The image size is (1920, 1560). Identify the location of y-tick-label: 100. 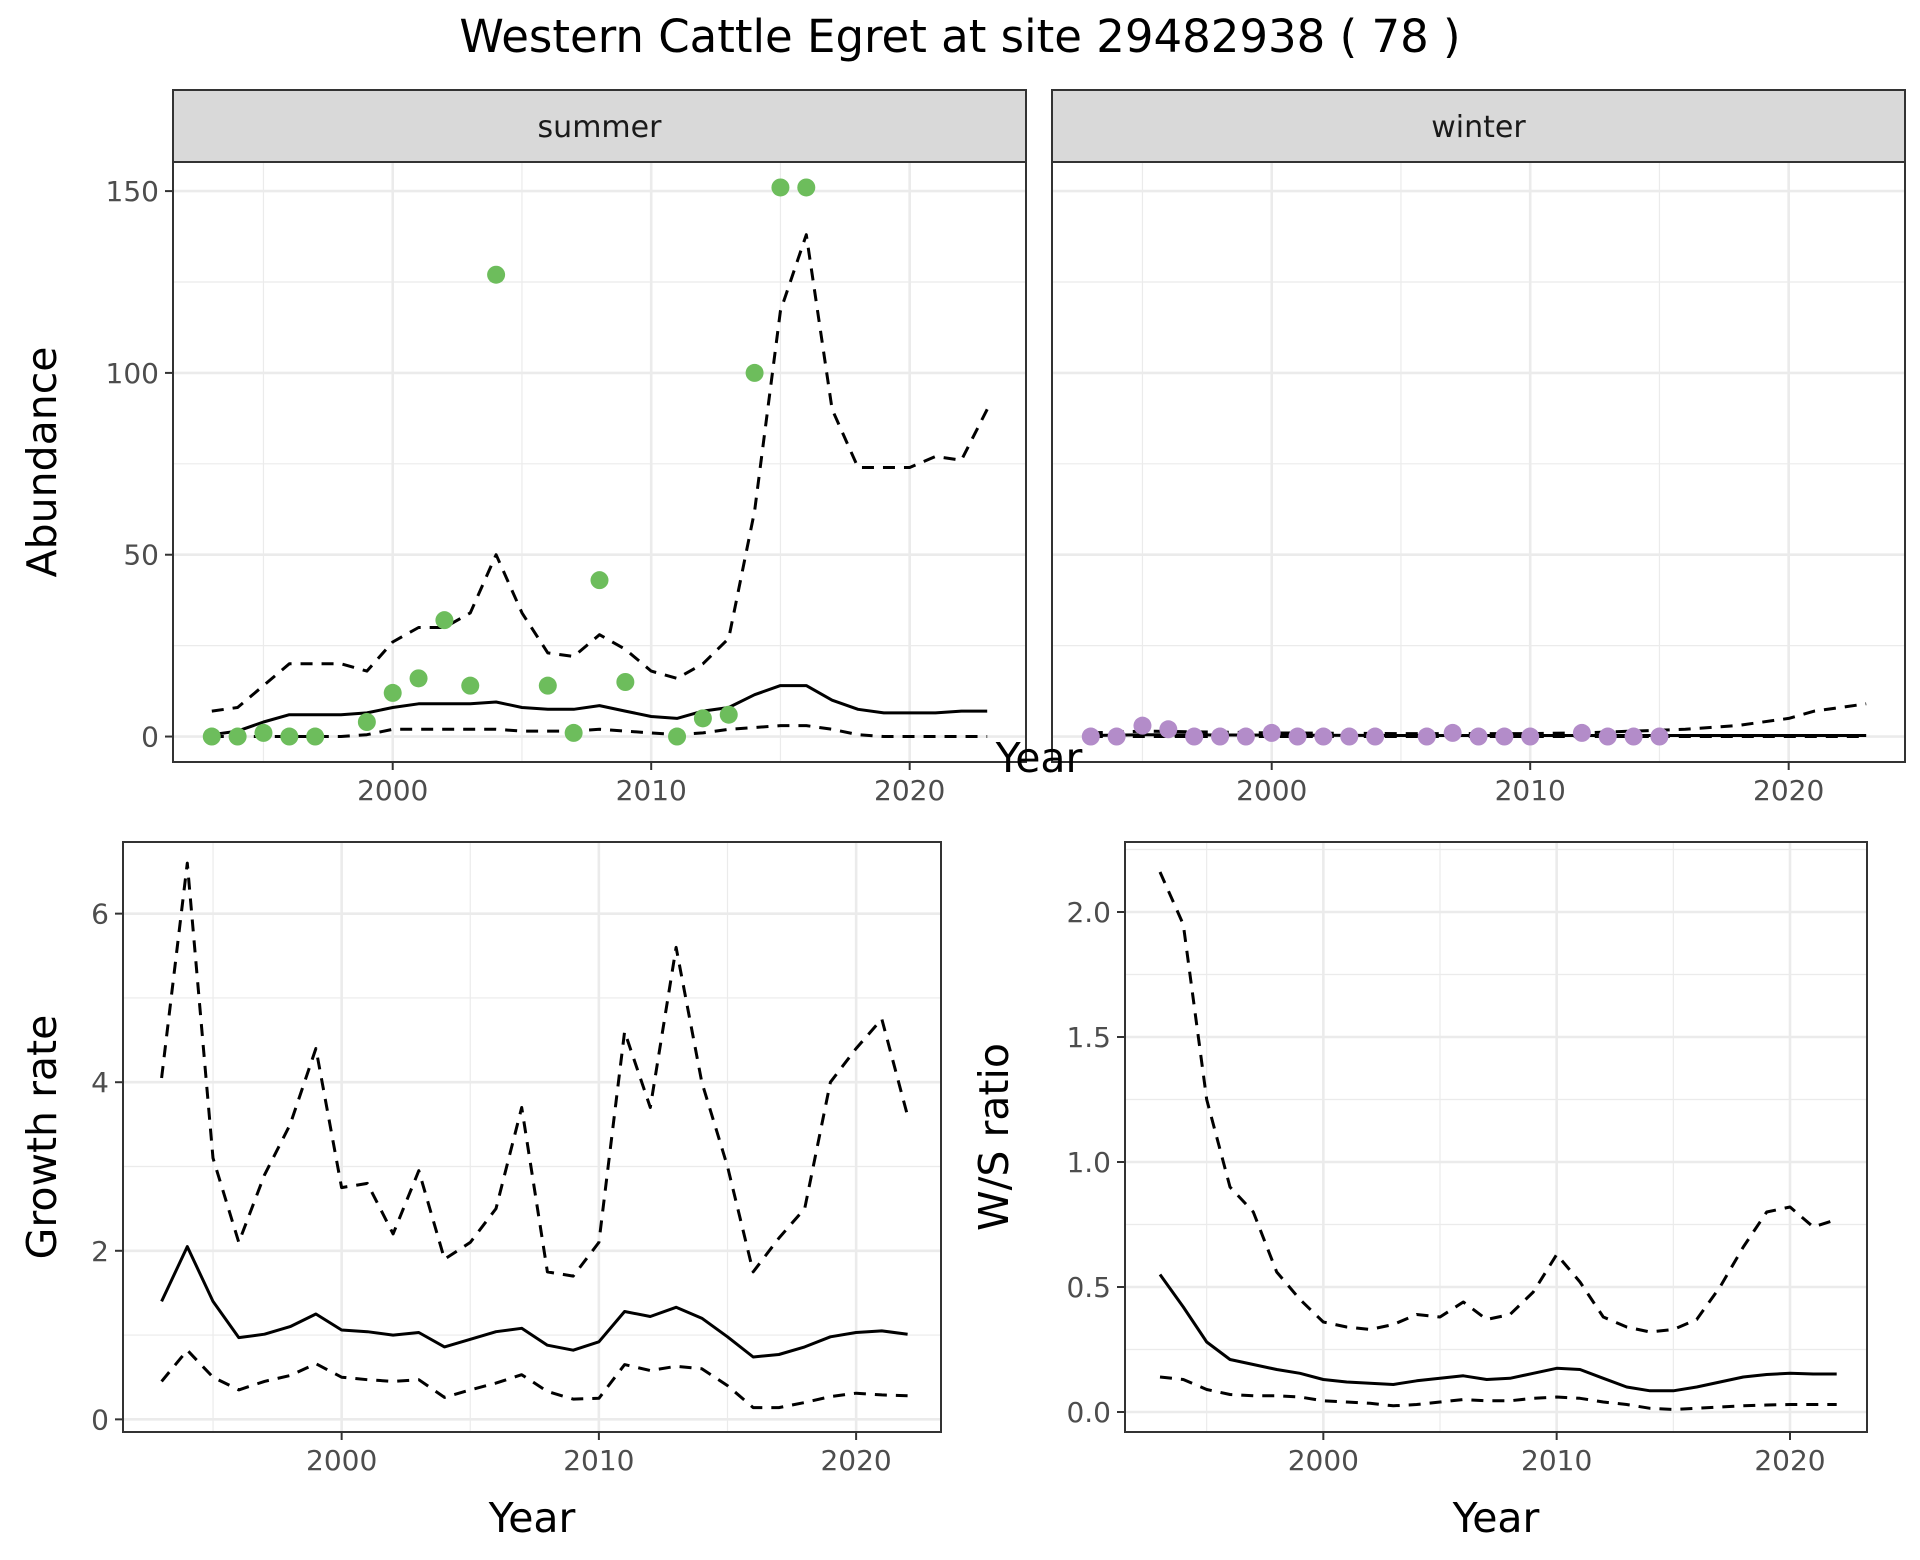
(132, 373).